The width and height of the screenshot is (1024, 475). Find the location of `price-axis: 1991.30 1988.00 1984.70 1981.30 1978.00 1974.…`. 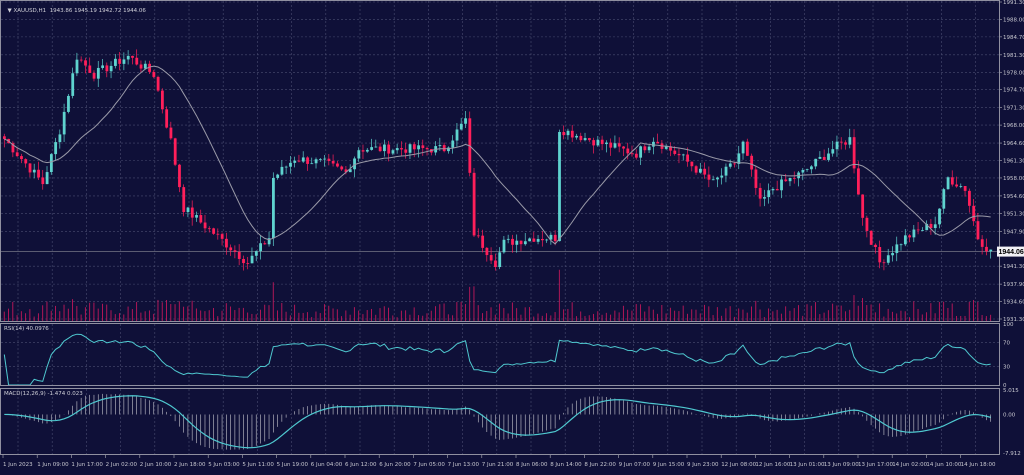

price-axis: 1991.30 1988.00 1984.70 1981.30 1978.00 1974.… is located at coordinates (1012, 161).